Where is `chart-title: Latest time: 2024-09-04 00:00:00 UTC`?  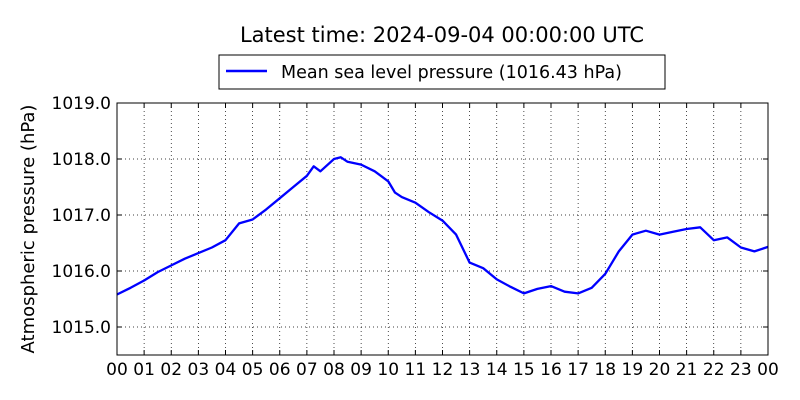 chart-title: Latest time: 2024-09-04 00:00:00 UTC is located at coordinates (442, 35).